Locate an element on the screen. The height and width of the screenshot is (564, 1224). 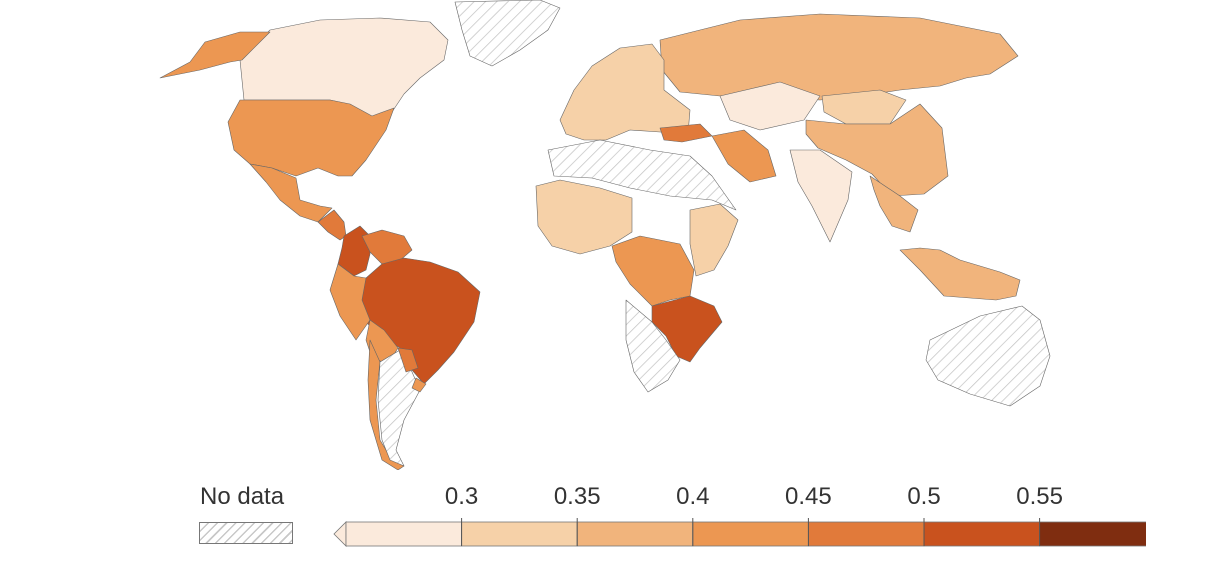
region-south-africa is located at coordinates (653, 346).